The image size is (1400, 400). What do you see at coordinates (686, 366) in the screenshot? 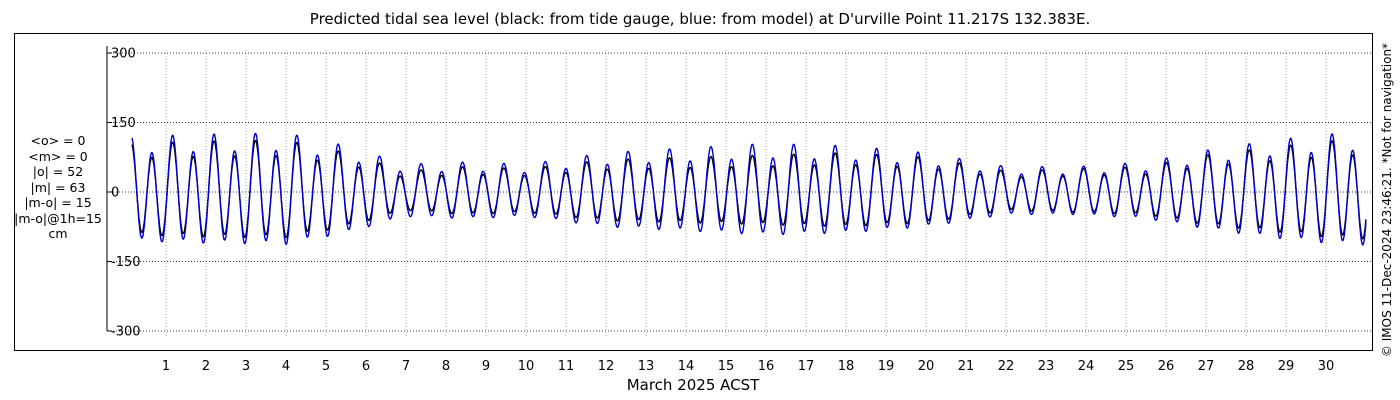
I see `x-tick-label: 14` at bounding box center [686, 366].